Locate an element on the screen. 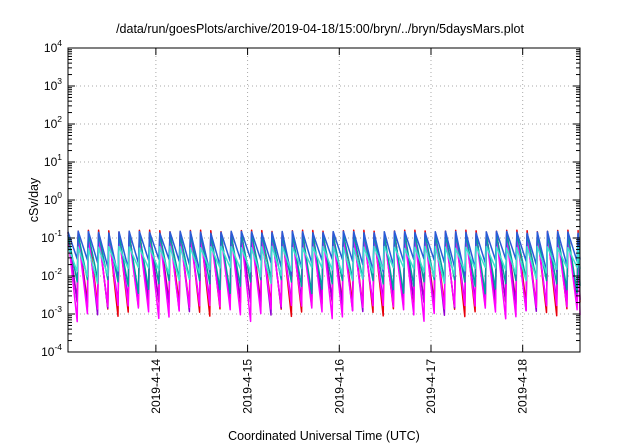  y-tick-label: 10¹ is located at coordinates (53, 160).